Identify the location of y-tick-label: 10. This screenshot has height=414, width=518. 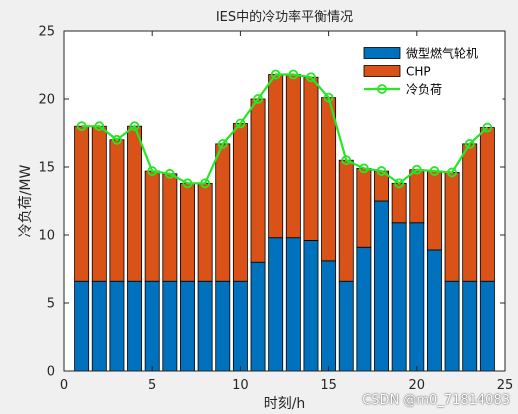
(46, 236).